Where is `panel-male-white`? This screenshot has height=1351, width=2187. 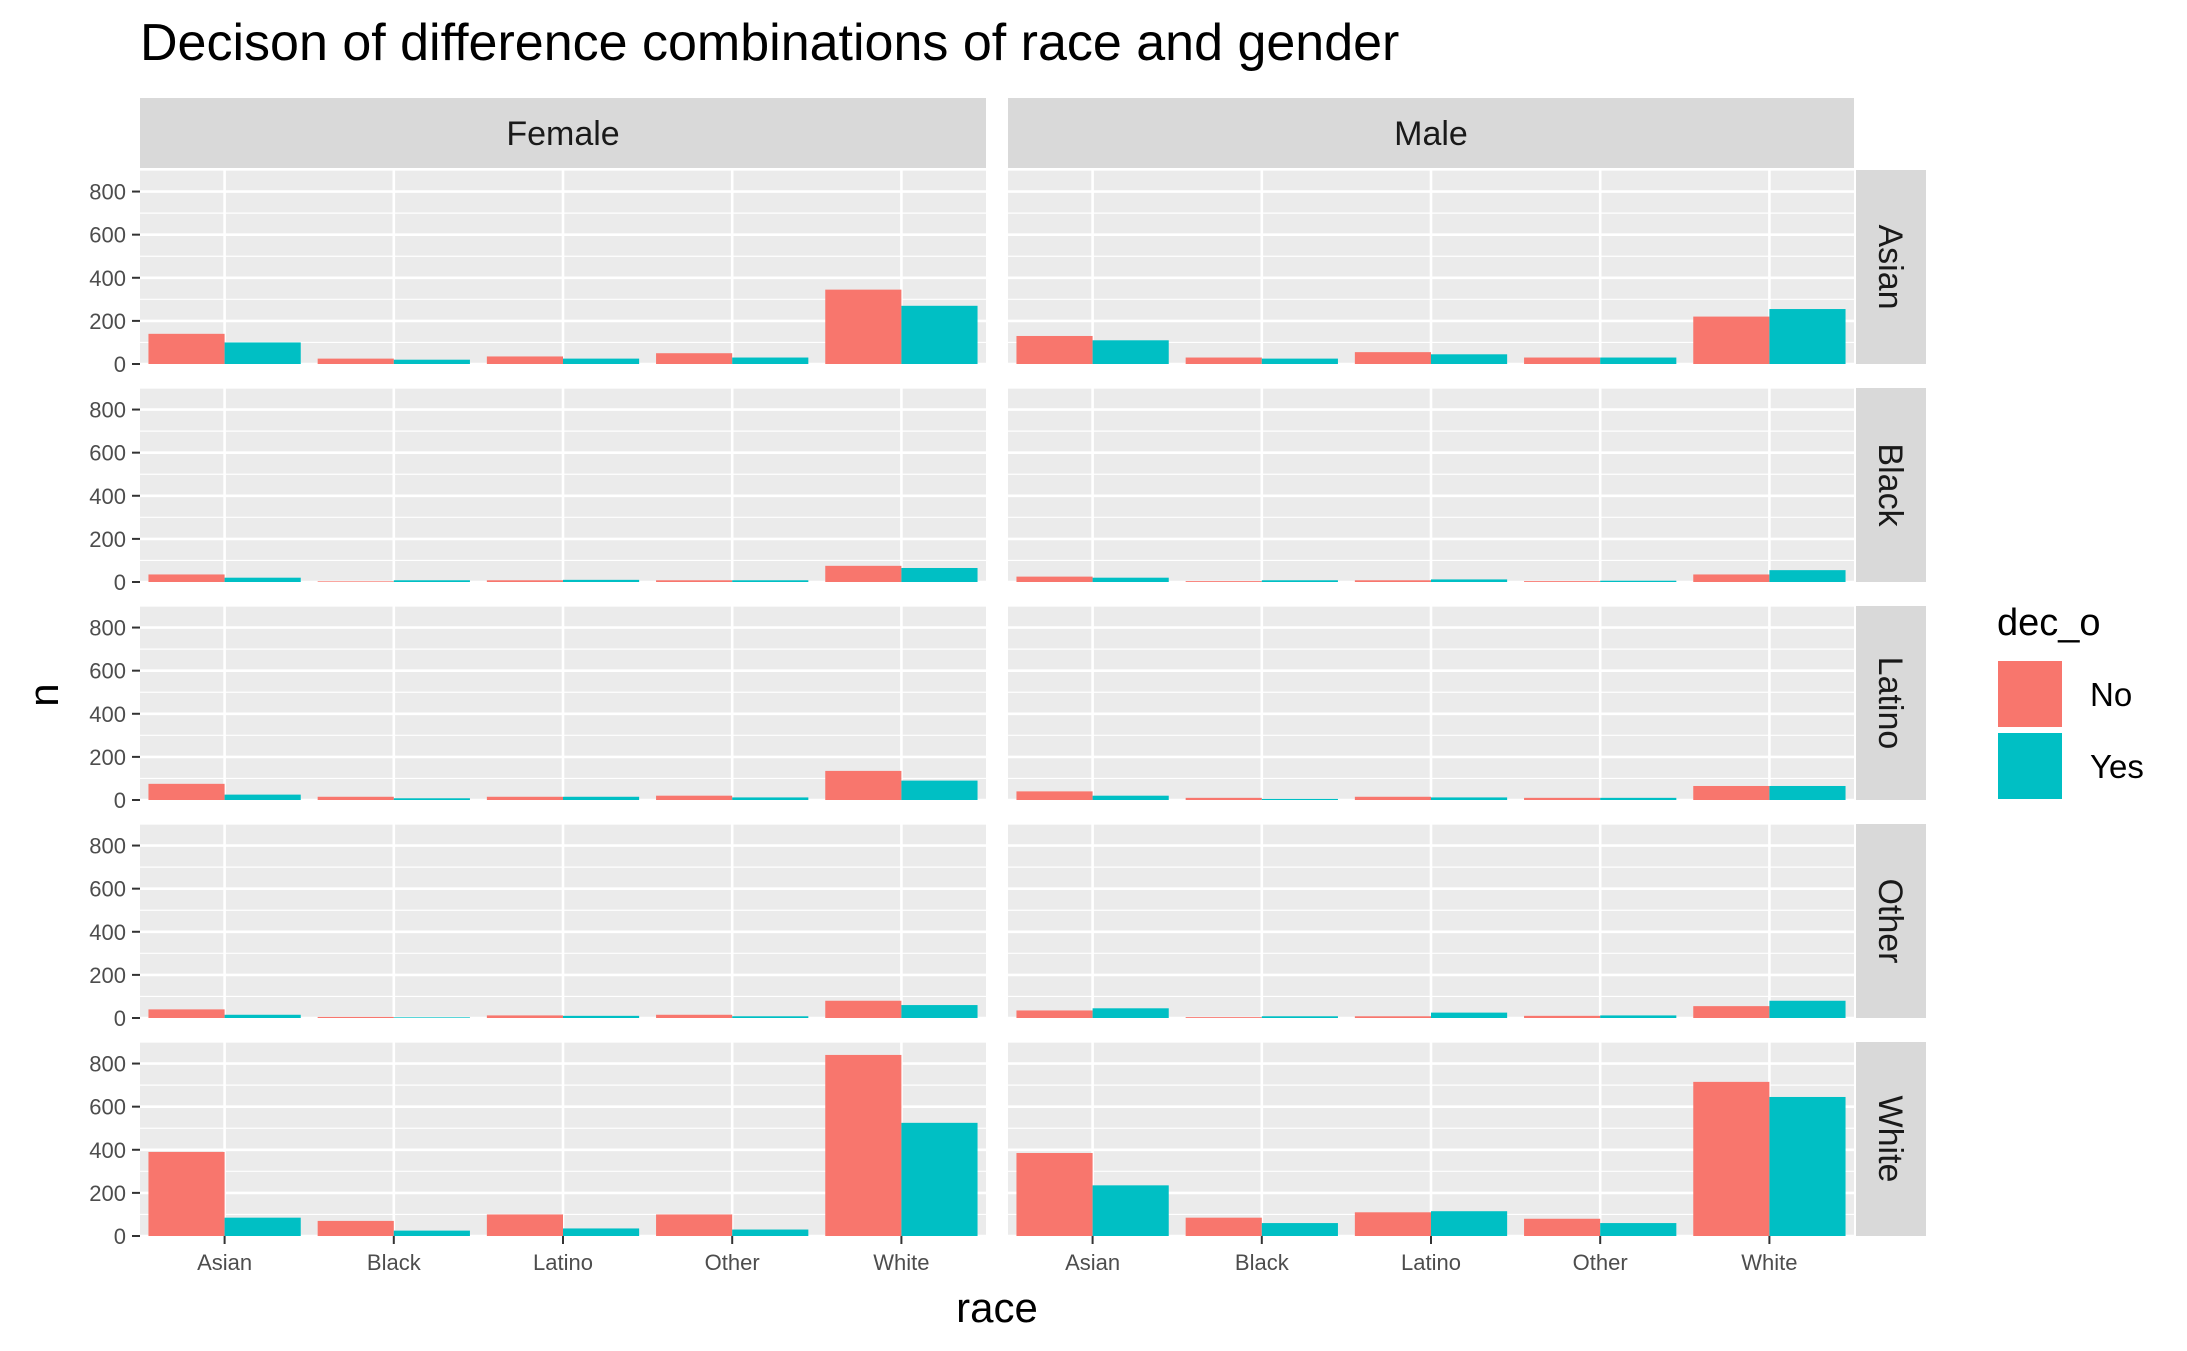 panel-male-white is located at coordinates (1431, 1139).